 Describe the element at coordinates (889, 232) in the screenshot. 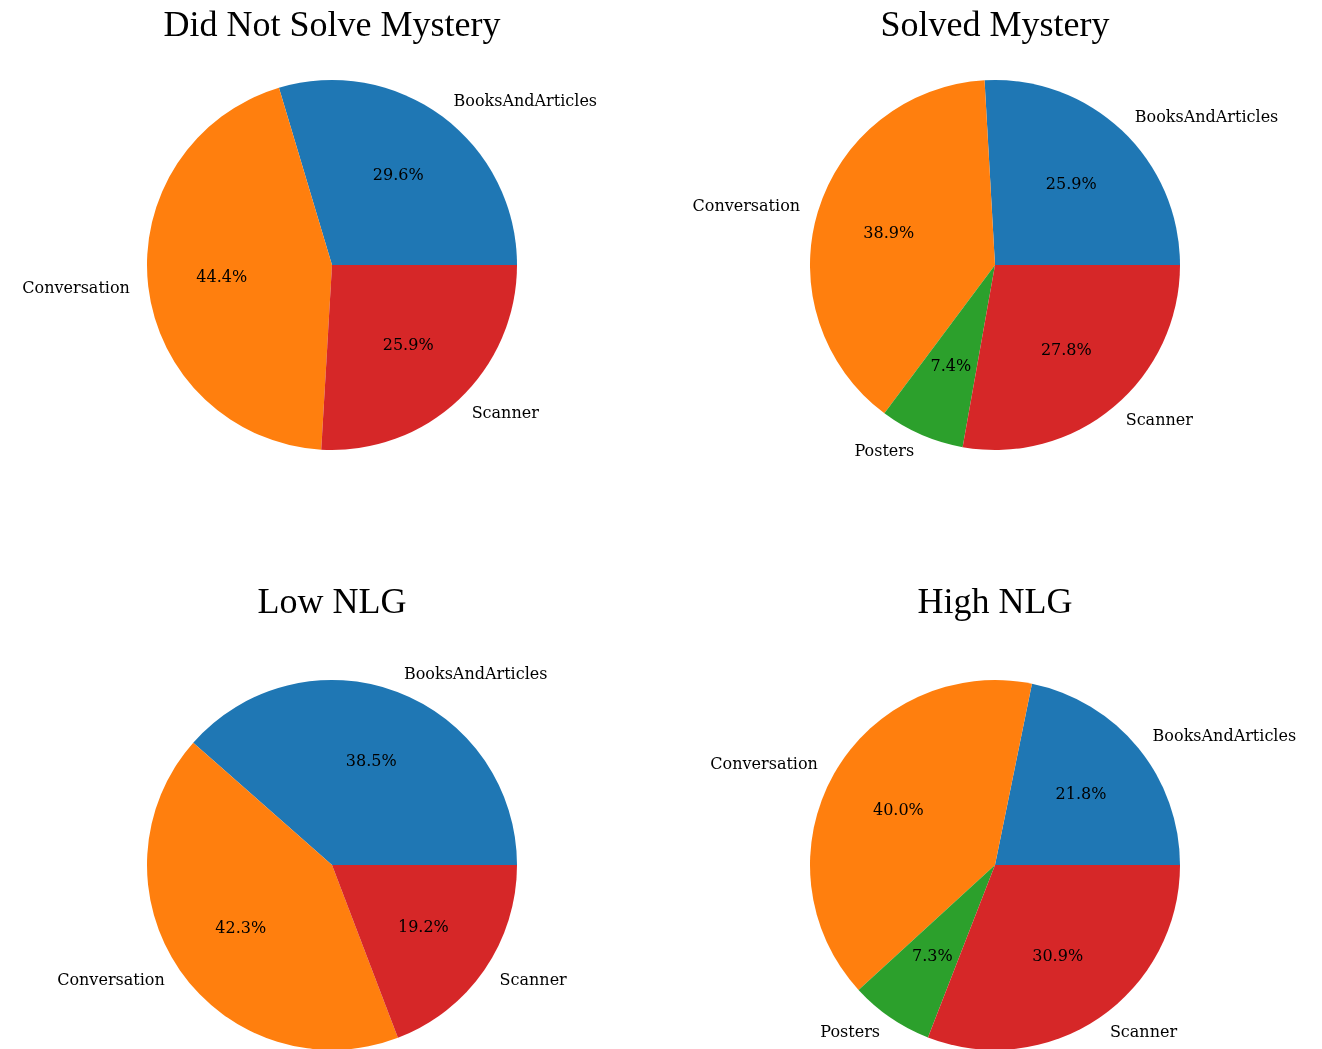

I see `data-label: 38.9%` at that location.